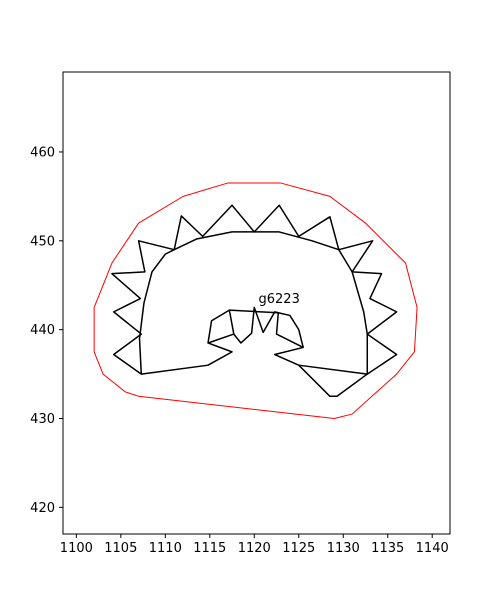 This screenshot has width=500, height=600. What do you see at coordinates (120, 548) in the screenshot?
I see `x-tick-label: 1105` at bounding box center [120, 548].